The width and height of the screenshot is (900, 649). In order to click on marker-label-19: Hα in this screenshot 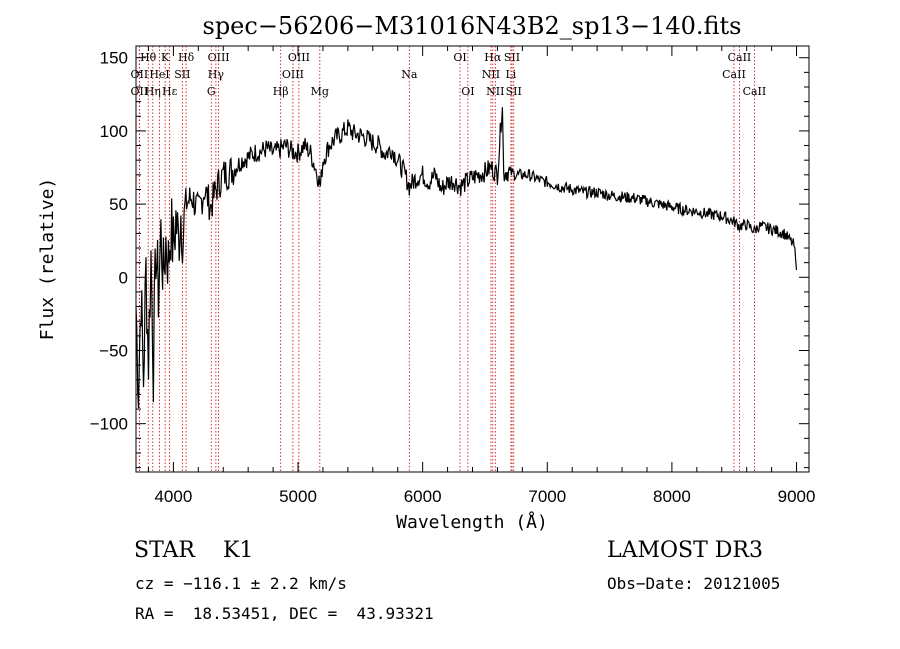, I will do `click(493, 57)`.